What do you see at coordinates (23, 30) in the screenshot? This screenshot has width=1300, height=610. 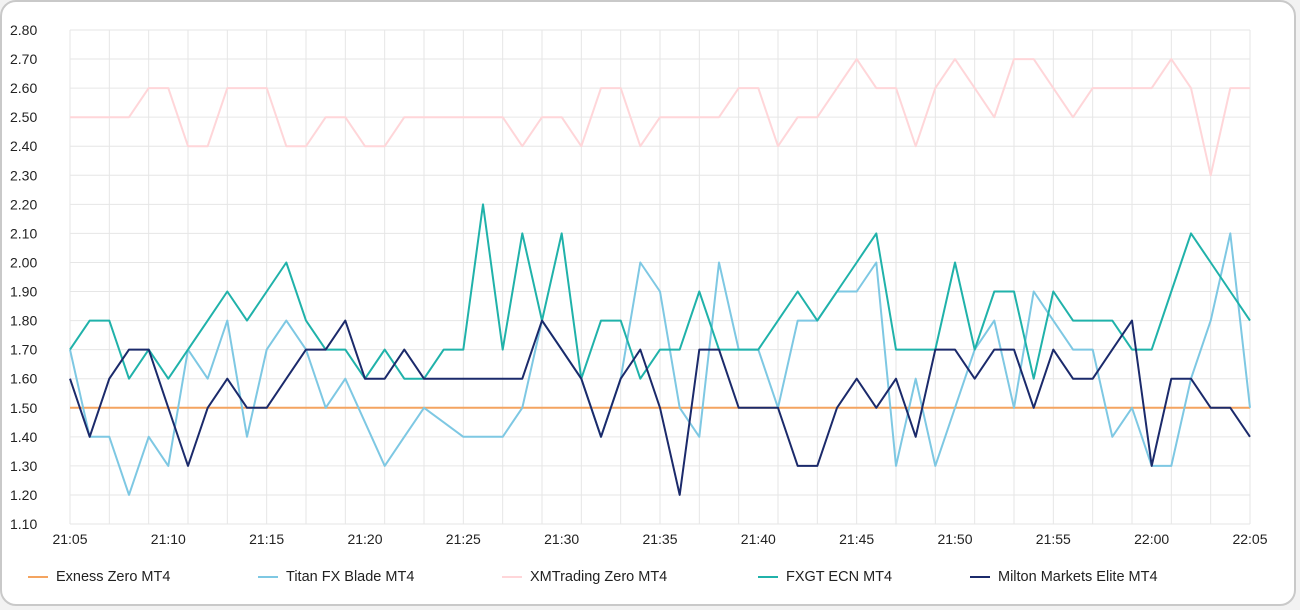 I see `y-tick-label: 2.80` at bounding box center [23, 30].